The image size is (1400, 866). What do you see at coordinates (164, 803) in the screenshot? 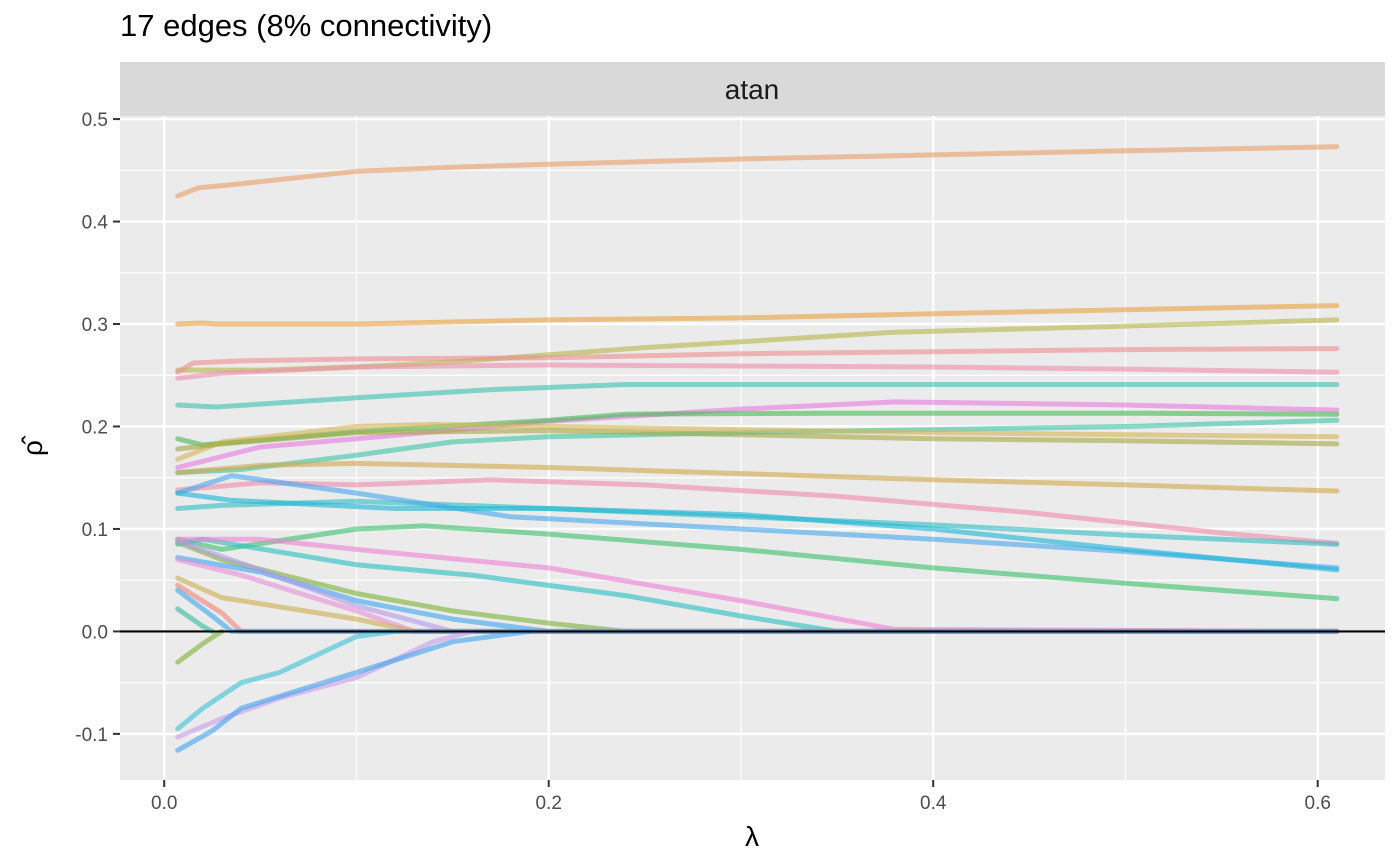
I see `x-tick-label: 0.0` at bounding box center [164, 803].